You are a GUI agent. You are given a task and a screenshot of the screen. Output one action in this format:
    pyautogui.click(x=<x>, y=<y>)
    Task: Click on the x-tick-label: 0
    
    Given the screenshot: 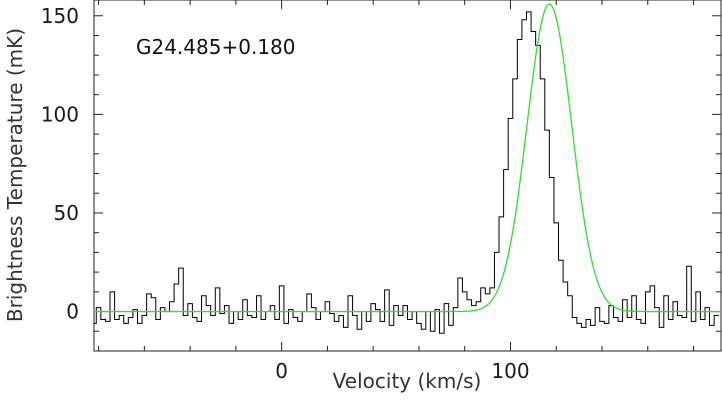 What is the action you would take?
    pyautogui.click(x=281, y=371)
    